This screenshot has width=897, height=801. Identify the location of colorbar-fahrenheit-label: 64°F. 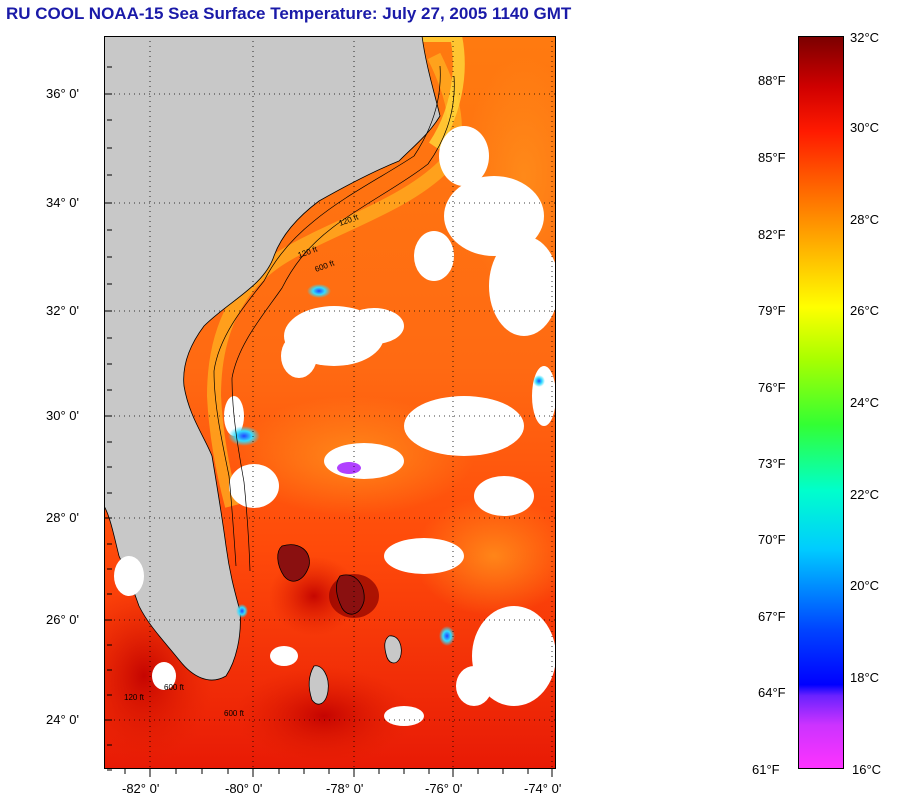
(772, 692).